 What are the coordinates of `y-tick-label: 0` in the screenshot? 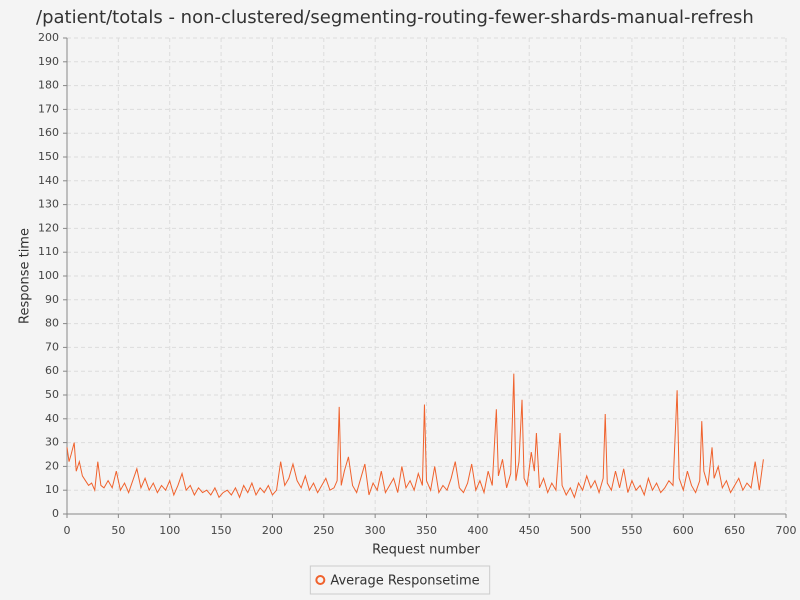 It's located at (55, 513).